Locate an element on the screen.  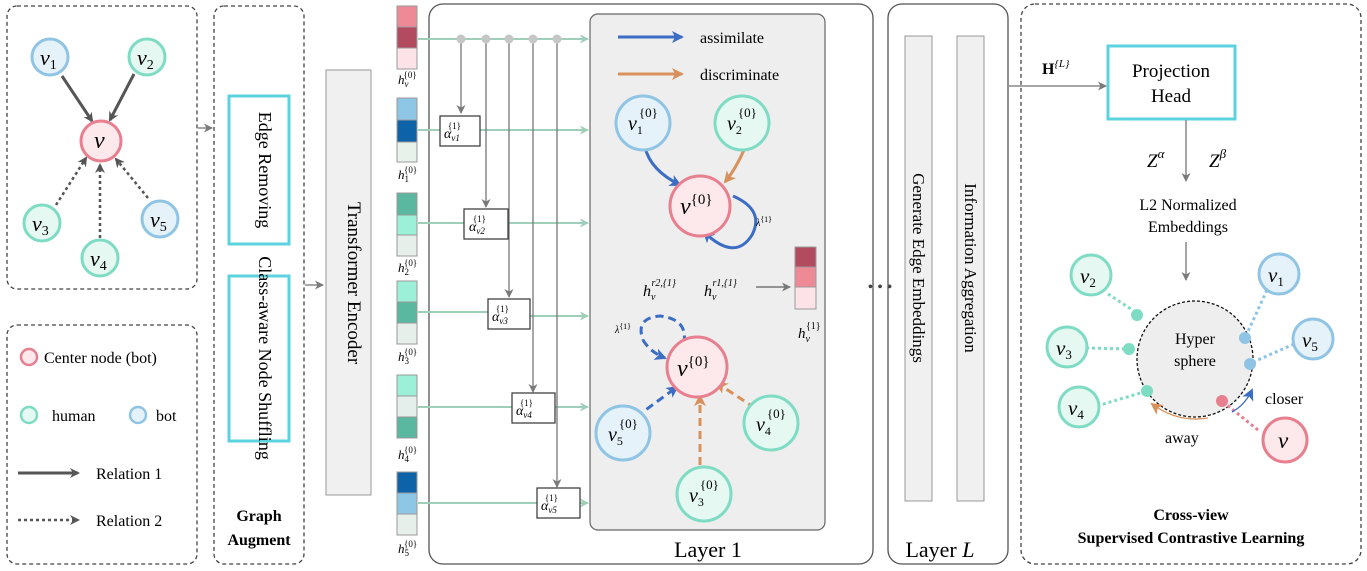
legend-human-label: human is located at coordinates (74, 416).